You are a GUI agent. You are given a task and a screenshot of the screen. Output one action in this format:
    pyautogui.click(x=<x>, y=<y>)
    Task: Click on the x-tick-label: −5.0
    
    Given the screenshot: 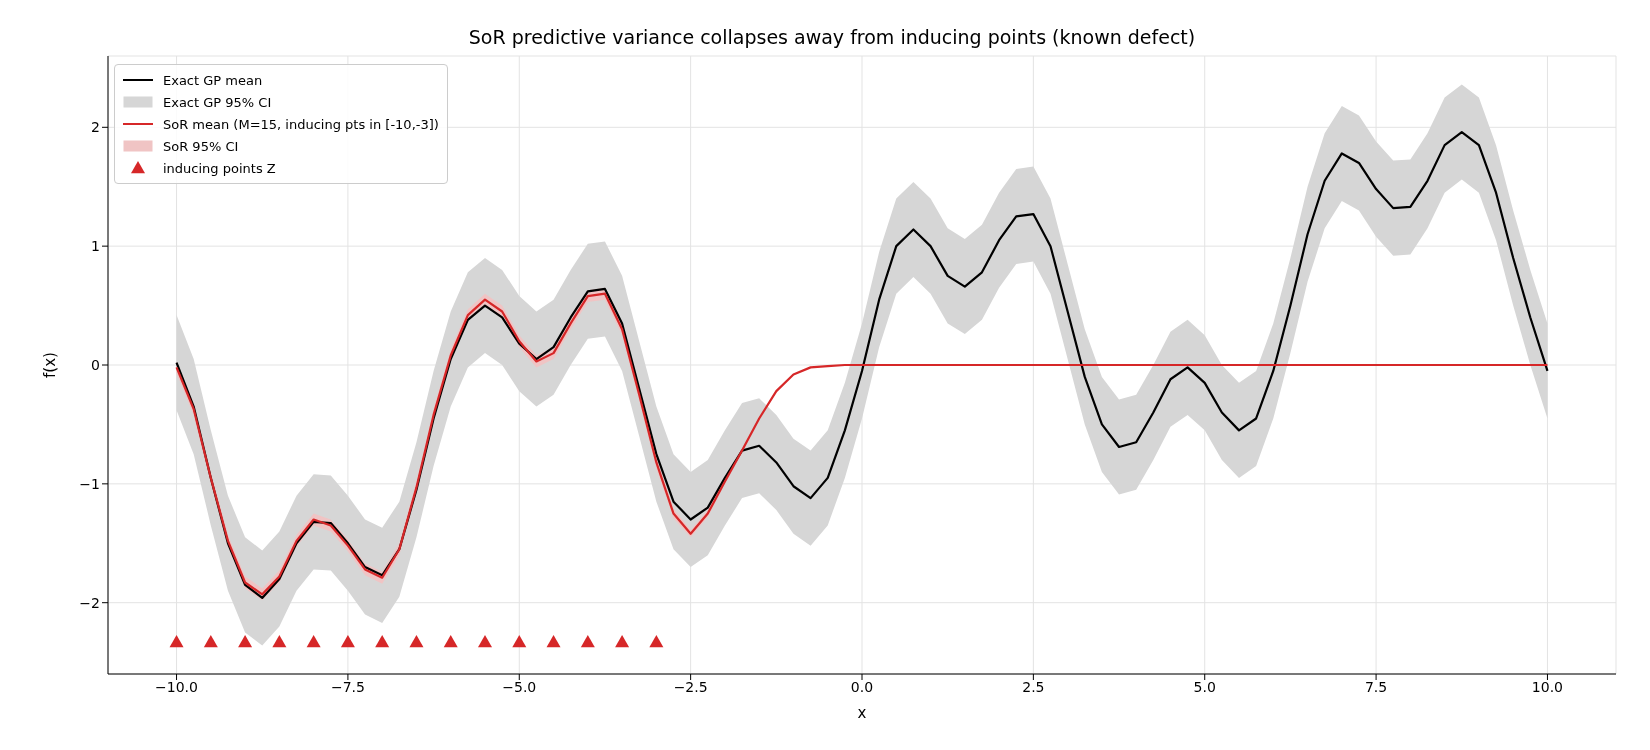 What is the action you would take?
    pyautogui.click(x=519, y=686)
    